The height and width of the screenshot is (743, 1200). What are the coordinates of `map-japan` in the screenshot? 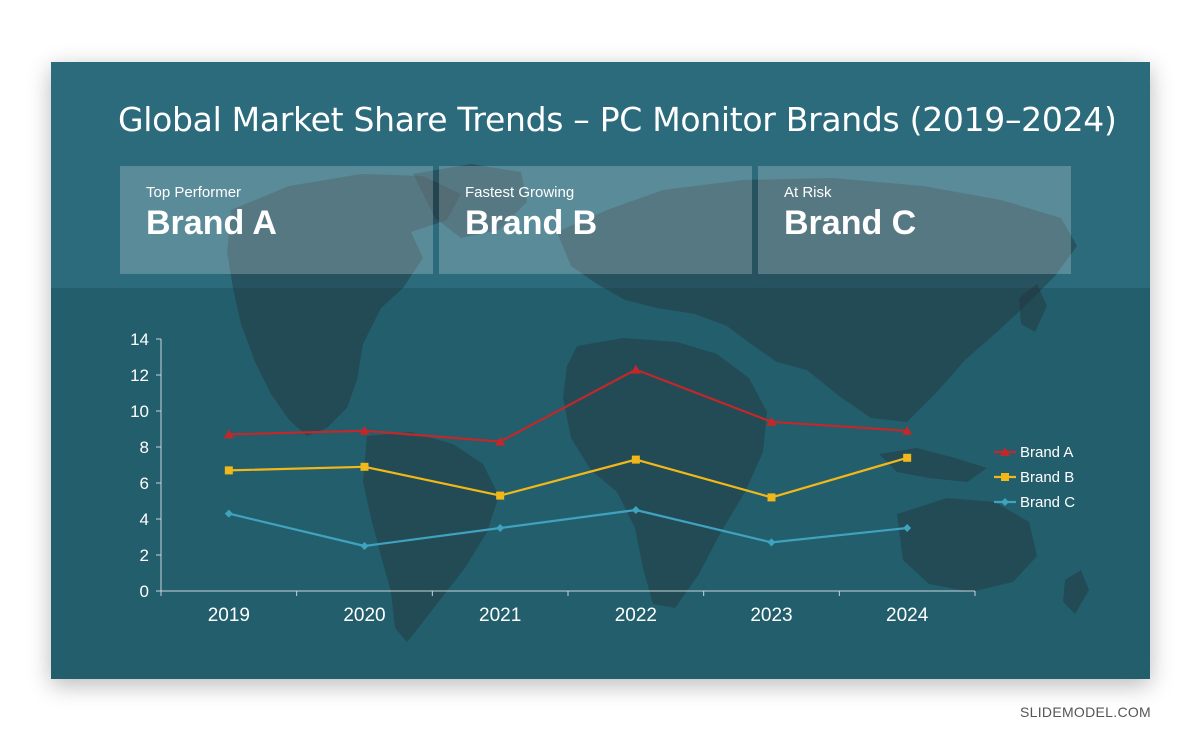 It's located at (1033, 308).